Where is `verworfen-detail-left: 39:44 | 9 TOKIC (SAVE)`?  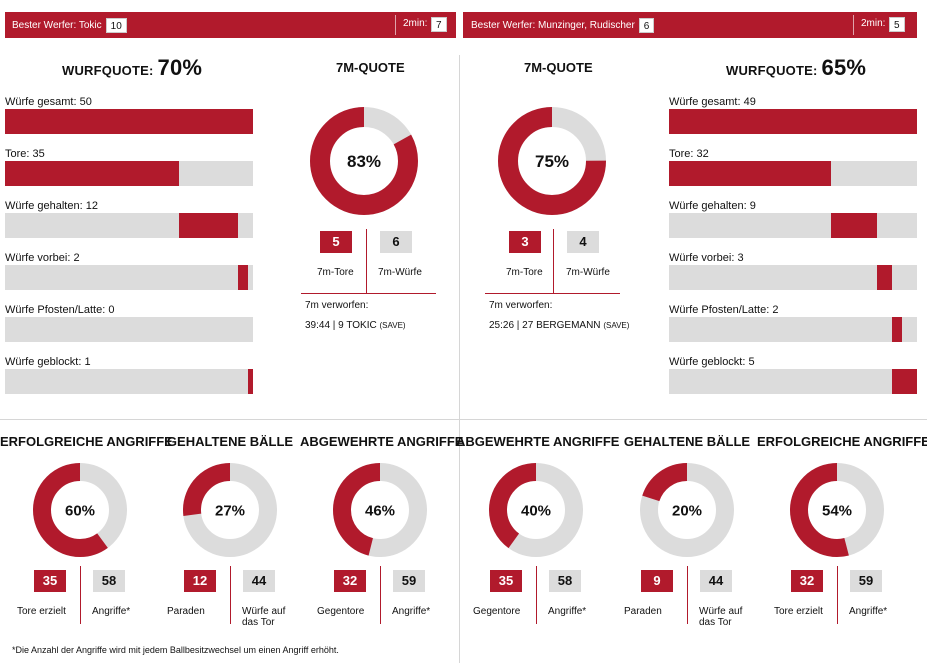
verworfen-detail-left: 39:44 | 9 TOKIC (SAVE) is located at coordinates (355, 325).